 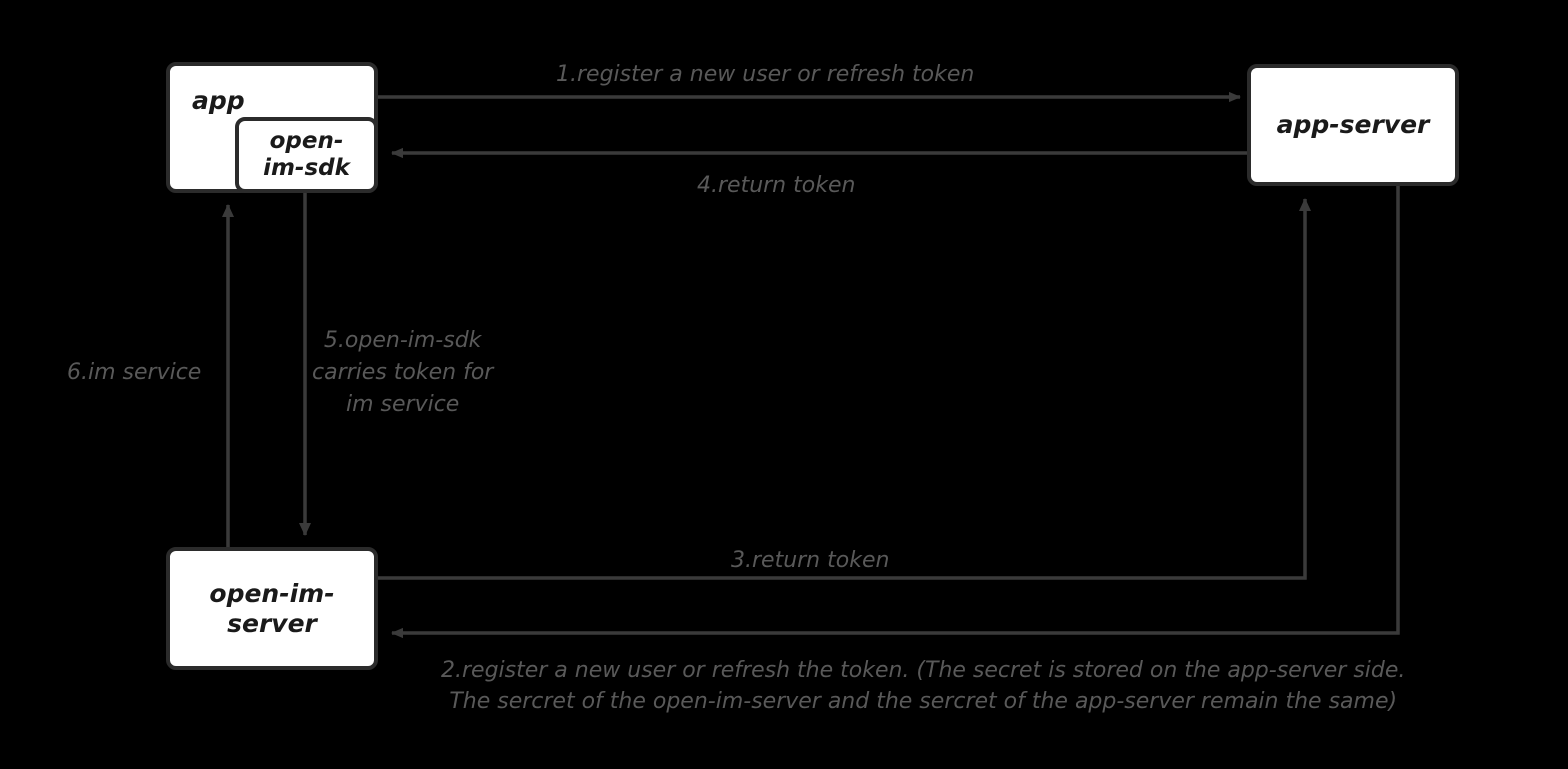 I want to click on node-open-im-server: open-im- server, so click(x=272, y=608).